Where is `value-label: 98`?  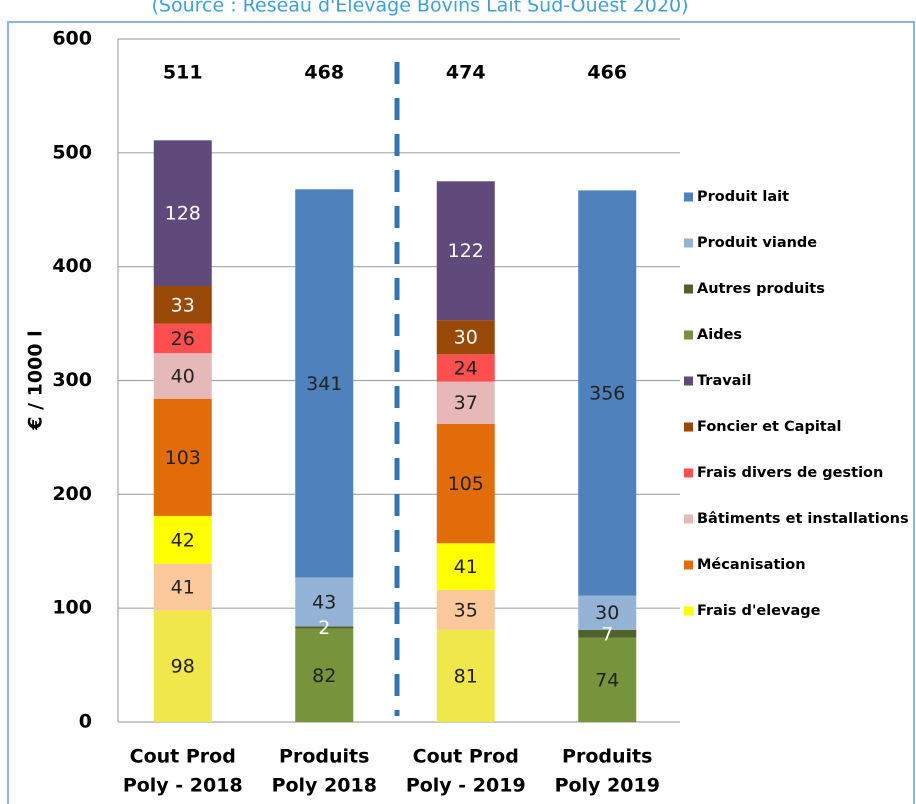 value-label: 98 is located at coordinates (183, 667).